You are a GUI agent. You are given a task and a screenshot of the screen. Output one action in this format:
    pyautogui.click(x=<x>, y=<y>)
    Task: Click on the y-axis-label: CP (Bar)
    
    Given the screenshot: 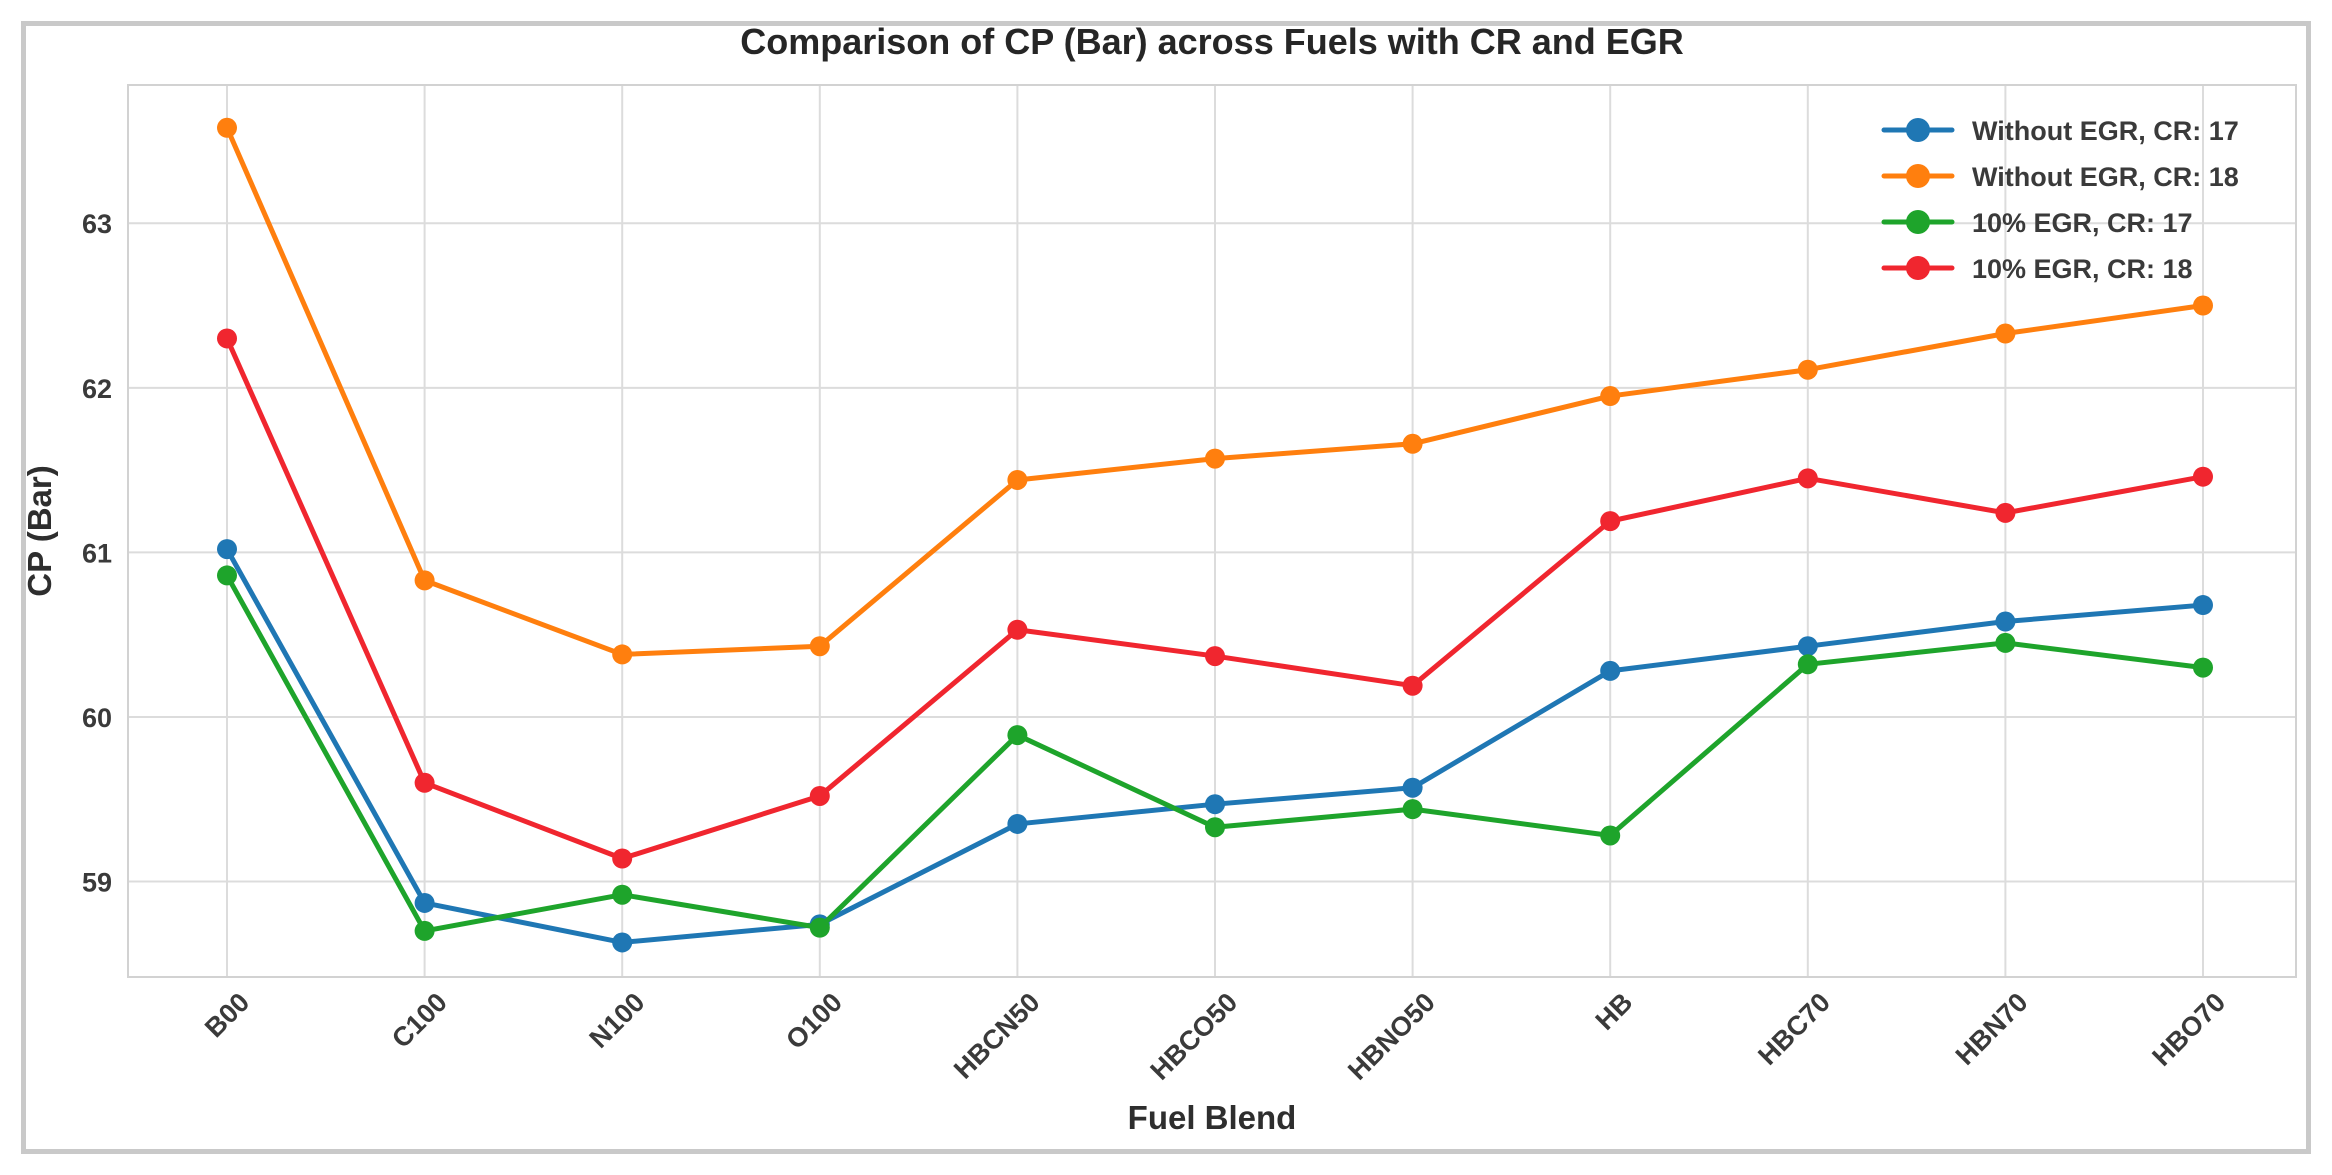 What is the action you would take?
    pyautogui.click(x=39, y=531)
    